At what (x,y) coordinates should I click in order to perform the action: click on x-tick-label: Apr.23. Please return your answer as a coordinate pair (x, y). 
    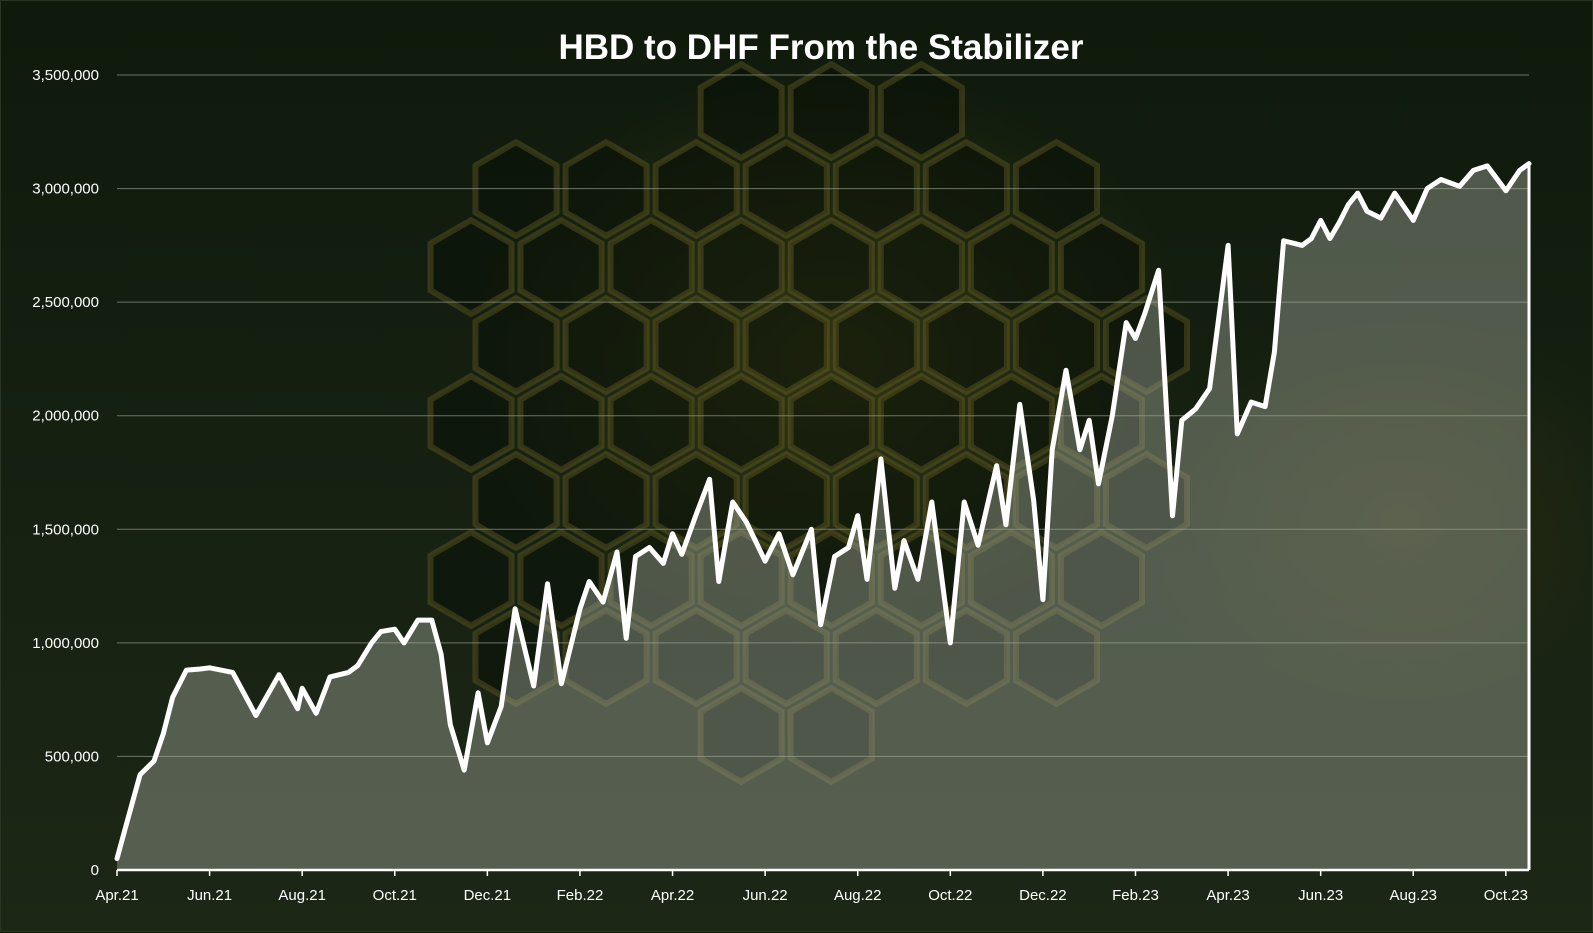
    Looking at the image, I should click on (1227, 895).